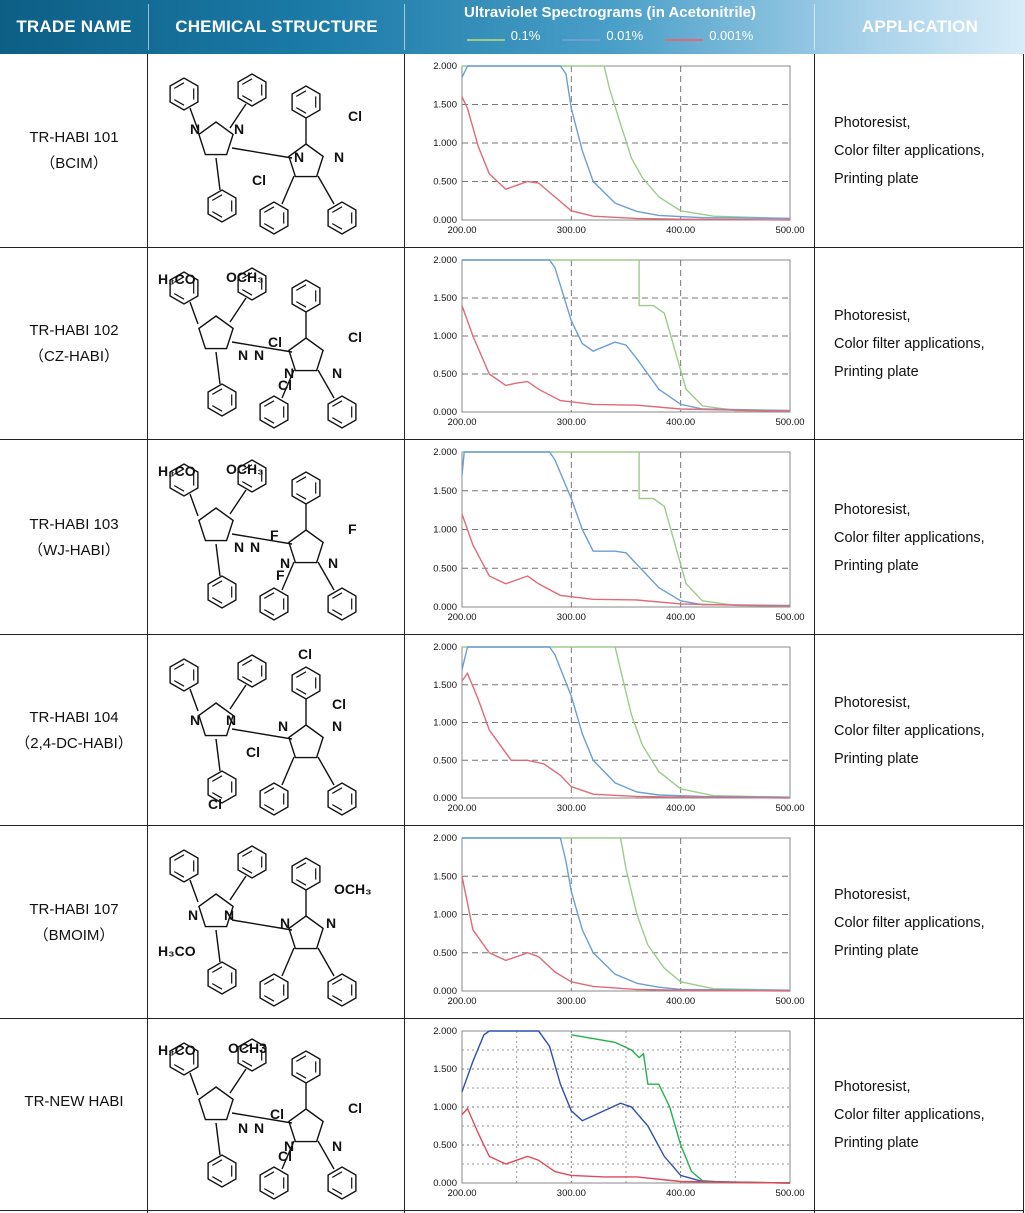  What do you see at coordinates (920, 26) in the screenshot?
I see `header-application: APPLICATION` at bounding box center [920, 26].